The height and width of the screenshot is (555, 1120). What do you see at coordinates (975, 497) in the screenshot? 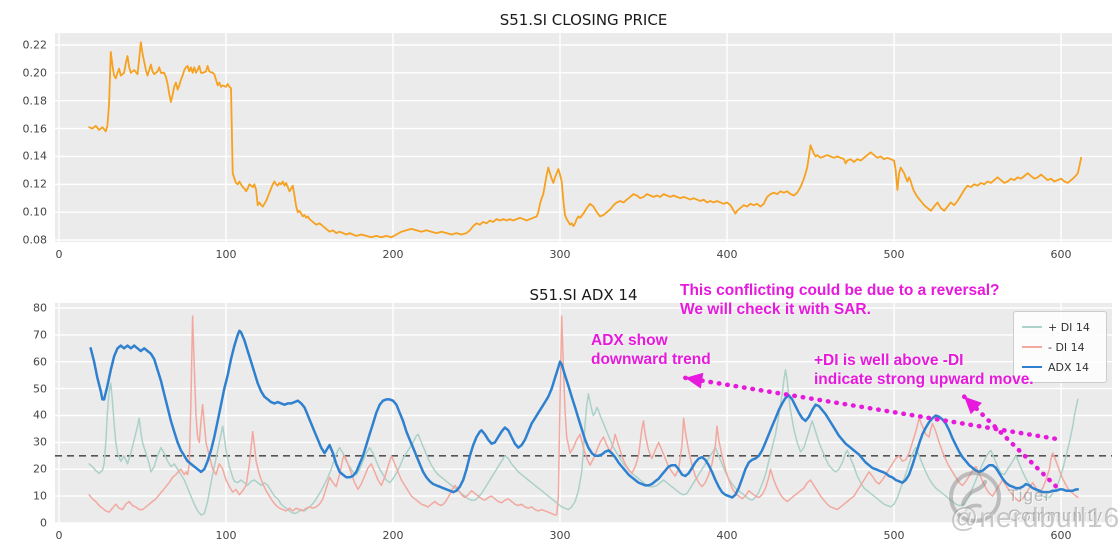
I see `tiger-community-logo-icon` at bounding box center [975, 497].